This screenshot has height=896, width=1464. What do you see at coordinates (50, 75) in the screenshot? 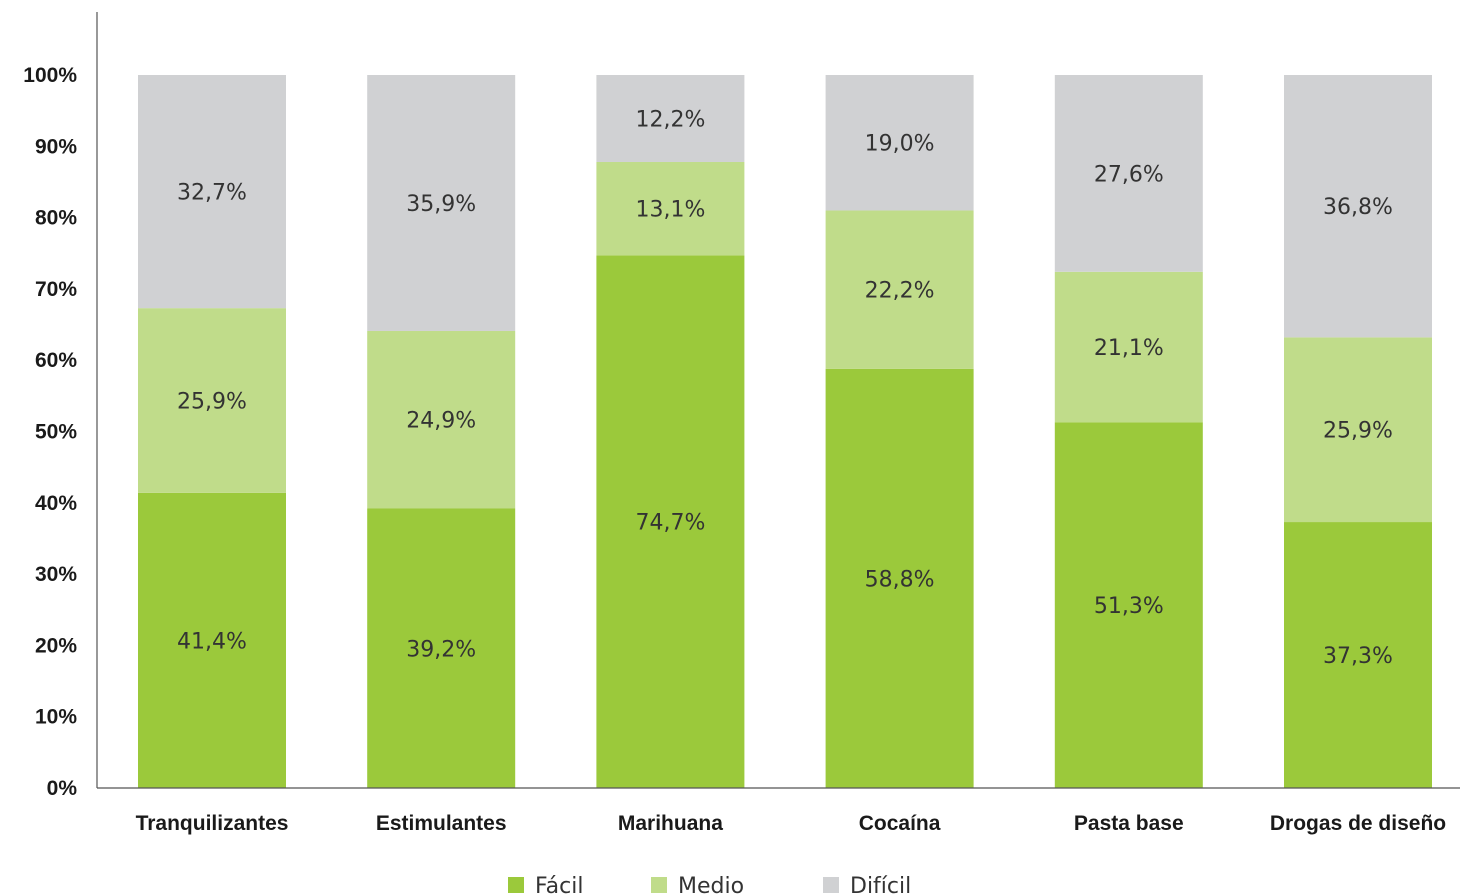
I see `y-tick-label: 100%` at bounding box center [50, 75].